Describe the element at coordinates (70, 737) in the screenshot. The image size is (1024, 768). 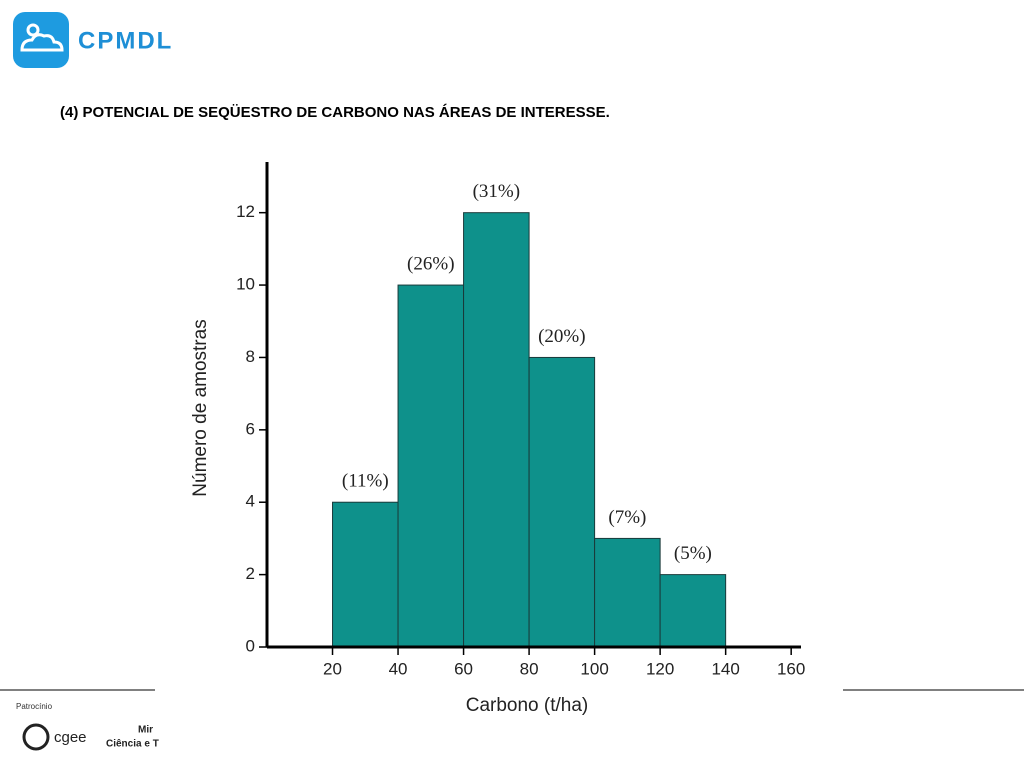
I see `cgee-text: cgee` at that location.